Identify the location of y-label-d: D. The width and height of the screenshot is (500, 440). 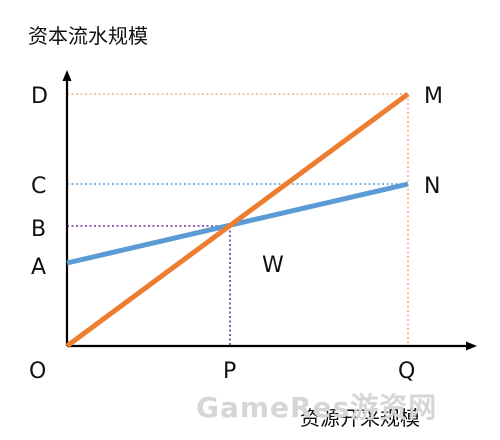
(39, 96).